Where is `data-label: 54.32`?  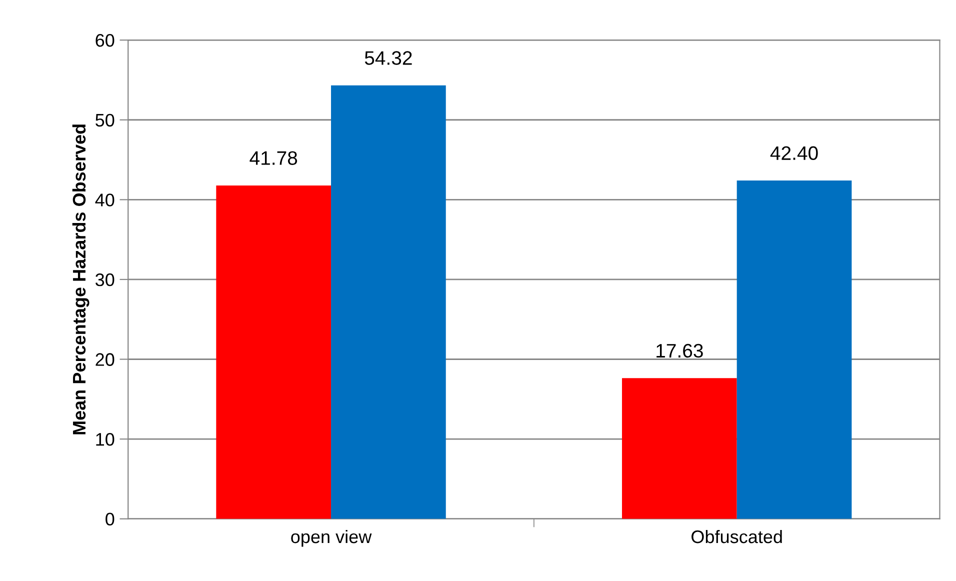
data-label: 54.32 is located at coordinates (388, 58).